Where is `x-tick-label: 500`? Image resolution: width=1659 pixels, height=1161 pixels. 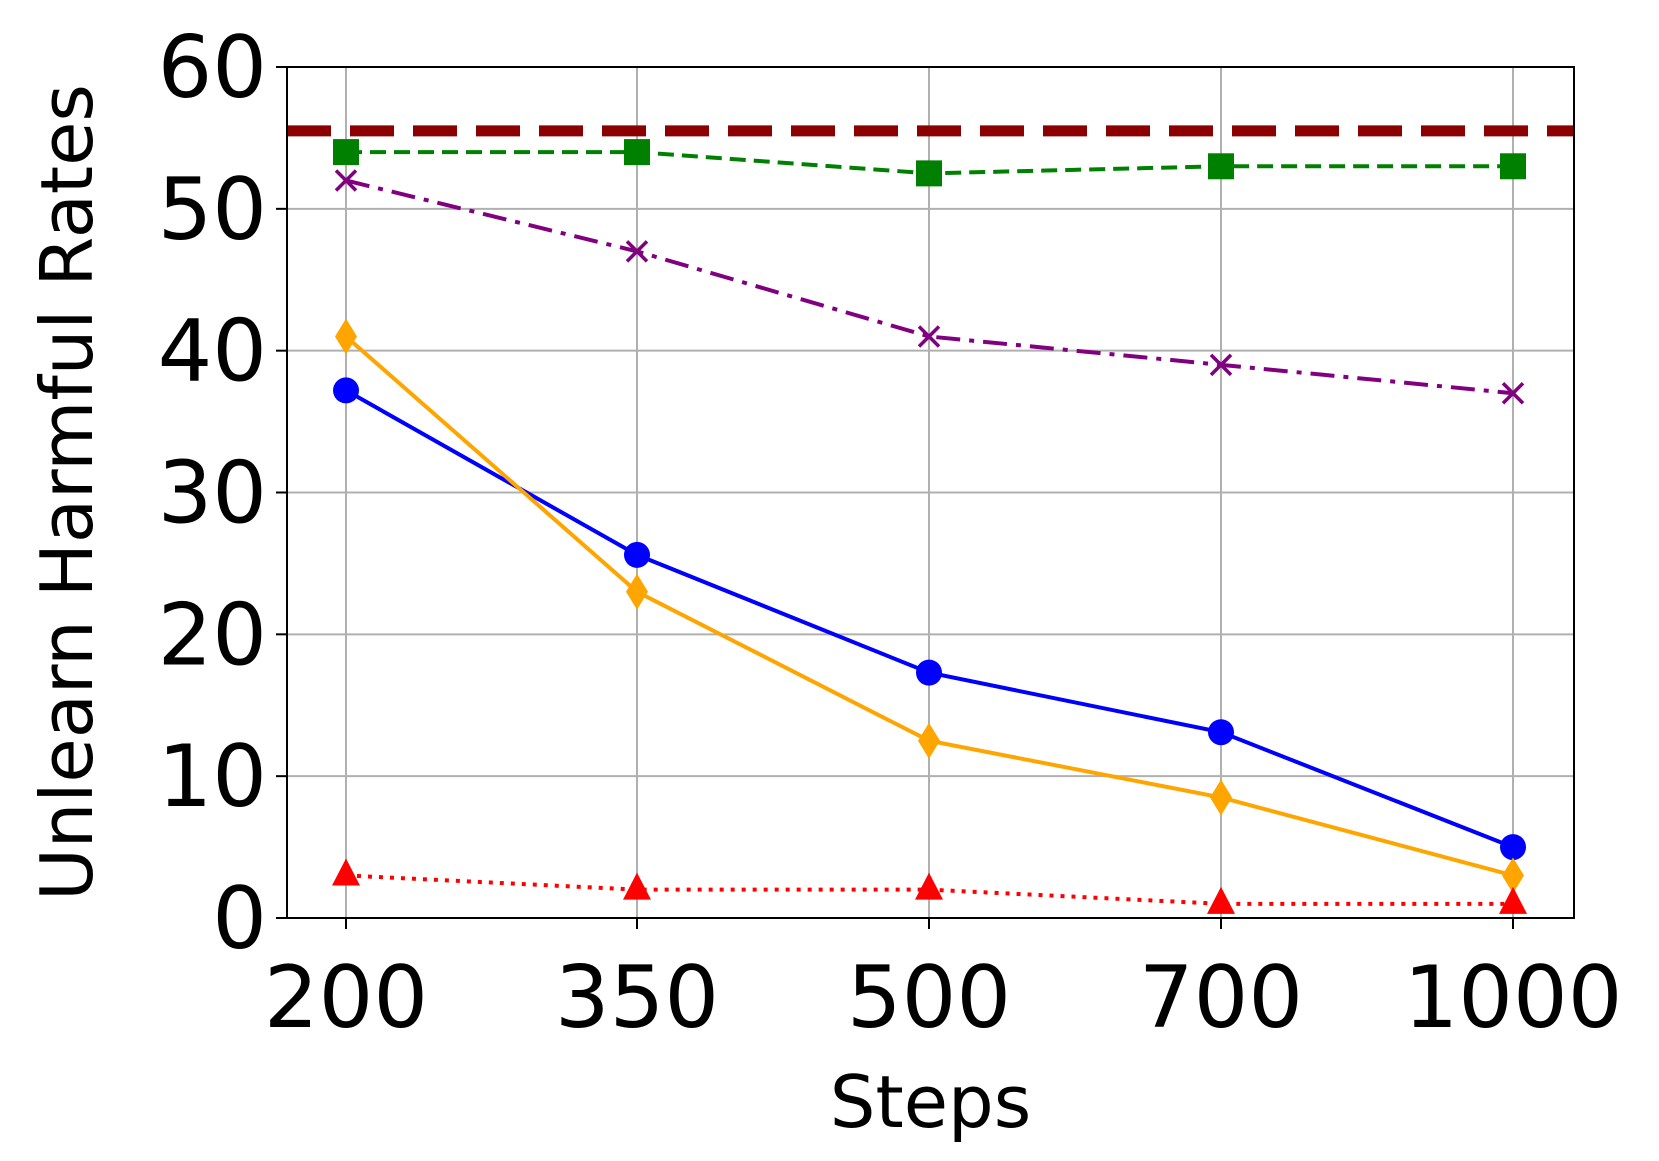 x-tick-label: 500 is located at coordinates (929, 998).